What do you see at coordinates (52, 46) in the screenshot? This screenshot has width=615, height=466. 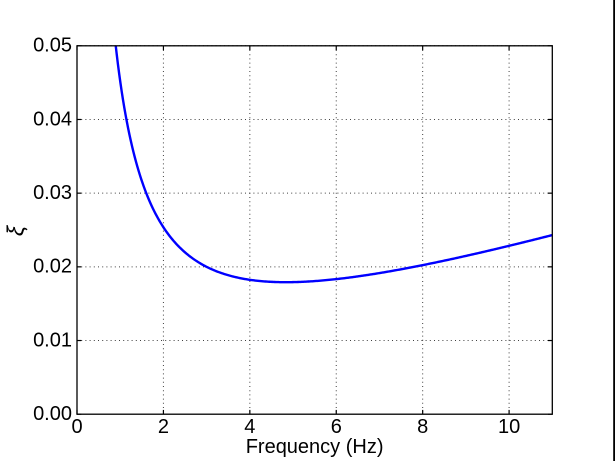 I see `svg-text: 0.05` at bounding box center [52, 46].